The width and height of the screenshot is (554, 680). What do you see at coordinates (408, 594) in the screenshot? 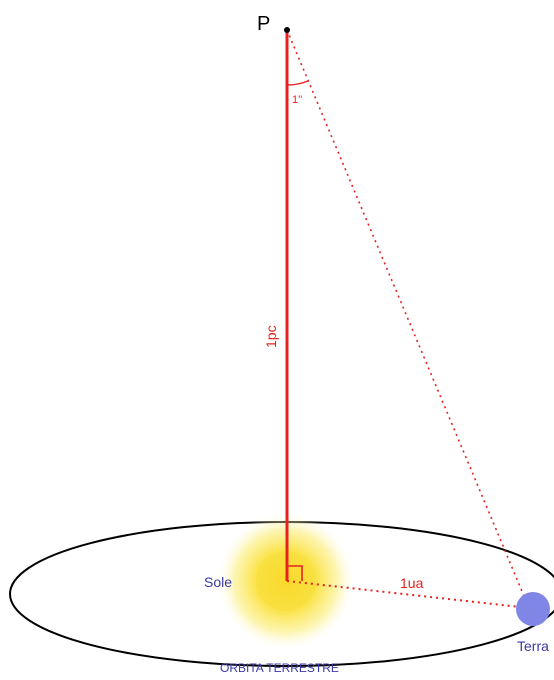
I see `line-sun-to-earth` at bounding box center [408, 594].